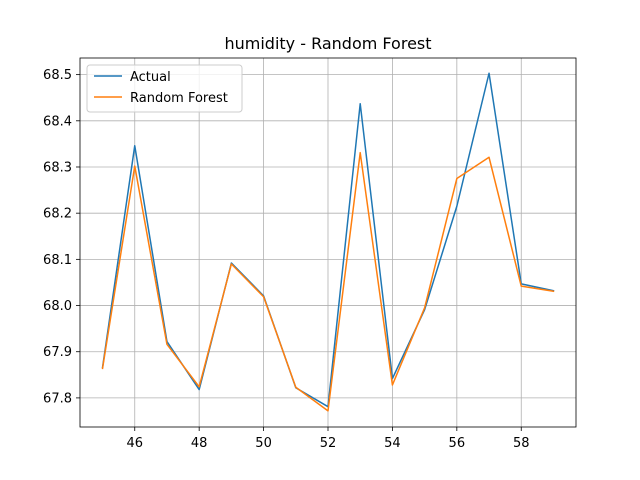 This screenshot has width=640, height=480. What do you see at coordinates (179, 98) in the screenshot?
I see `legend-label-random-forest: Random Forest` at bounding box center [179, 98].